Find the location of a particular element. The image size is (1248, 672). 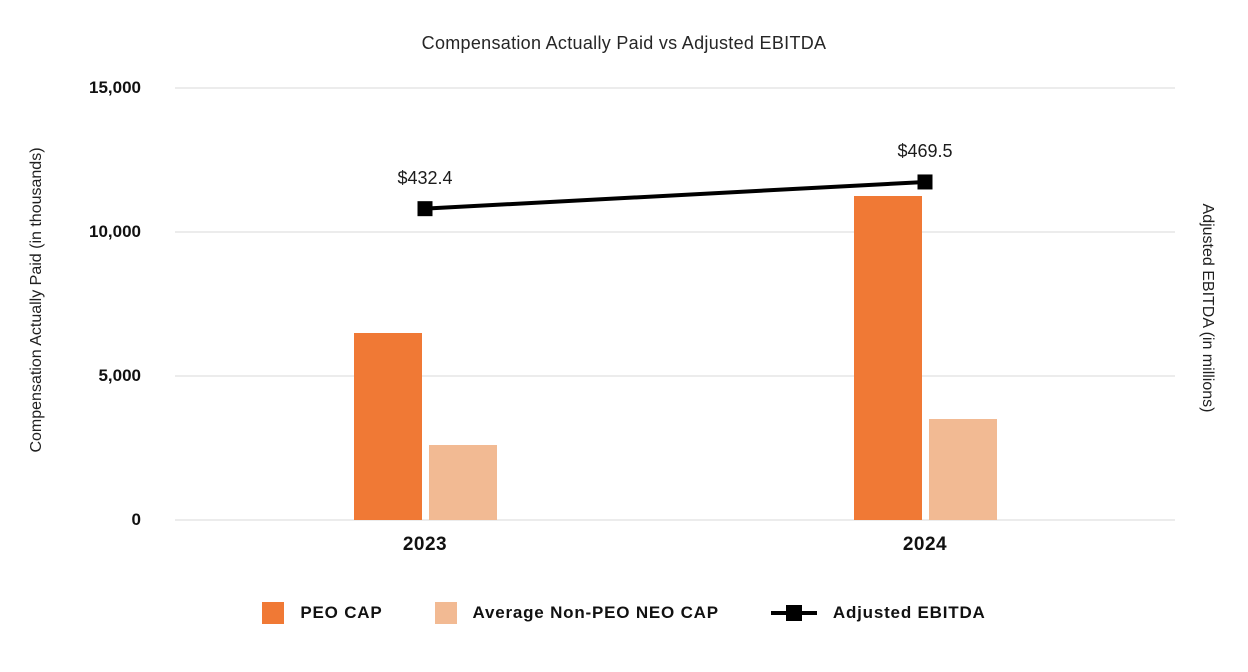

x-axis: 2023 2024 is located at coordinates (675, 548).